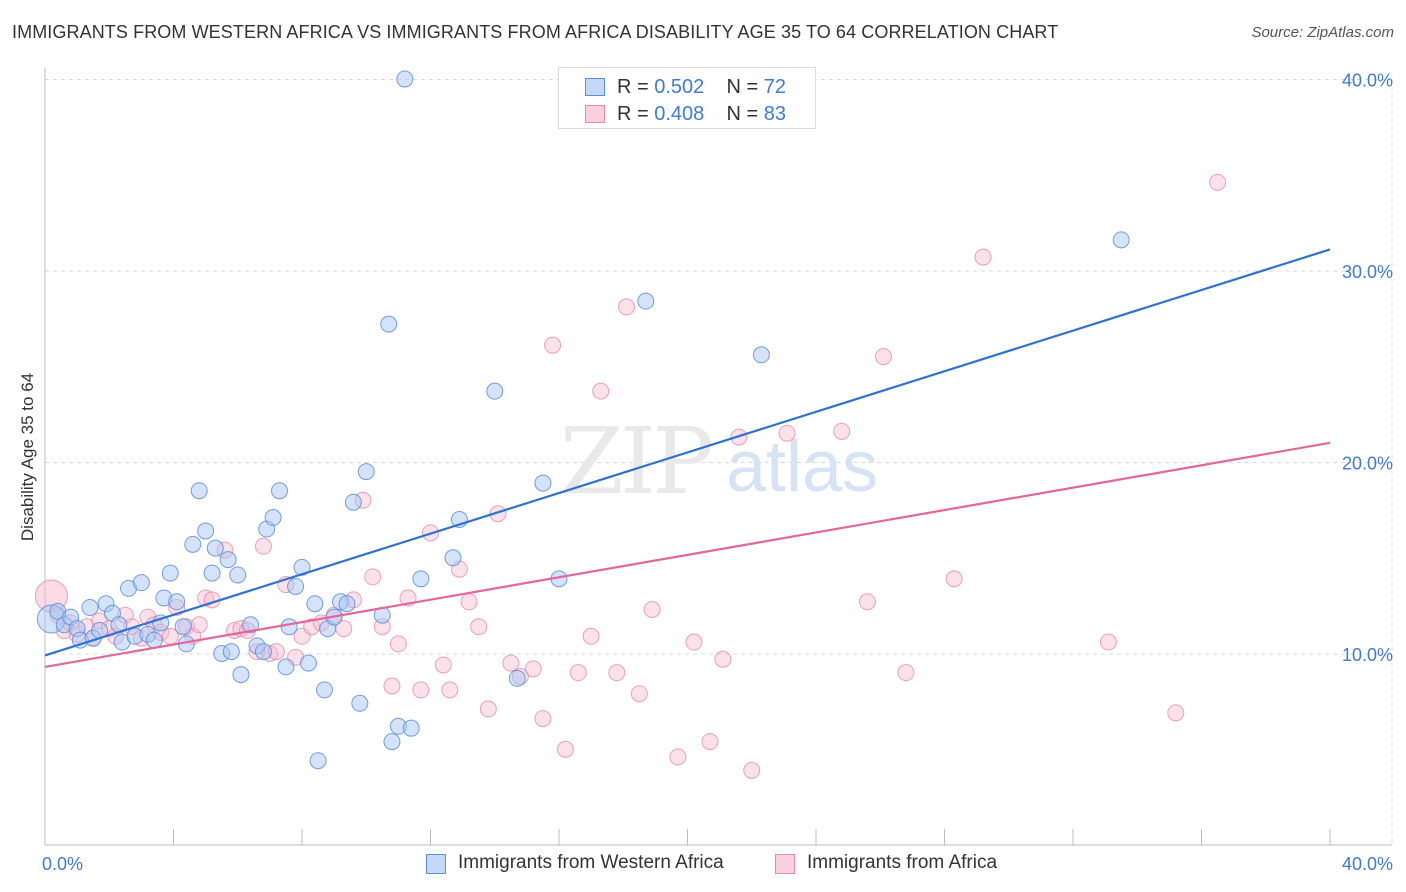 This screenshot has width=1406, height=892. Describe the element at coordinates (775, 114) in the screenshot. I see `n-value-africa: 83` at that location.